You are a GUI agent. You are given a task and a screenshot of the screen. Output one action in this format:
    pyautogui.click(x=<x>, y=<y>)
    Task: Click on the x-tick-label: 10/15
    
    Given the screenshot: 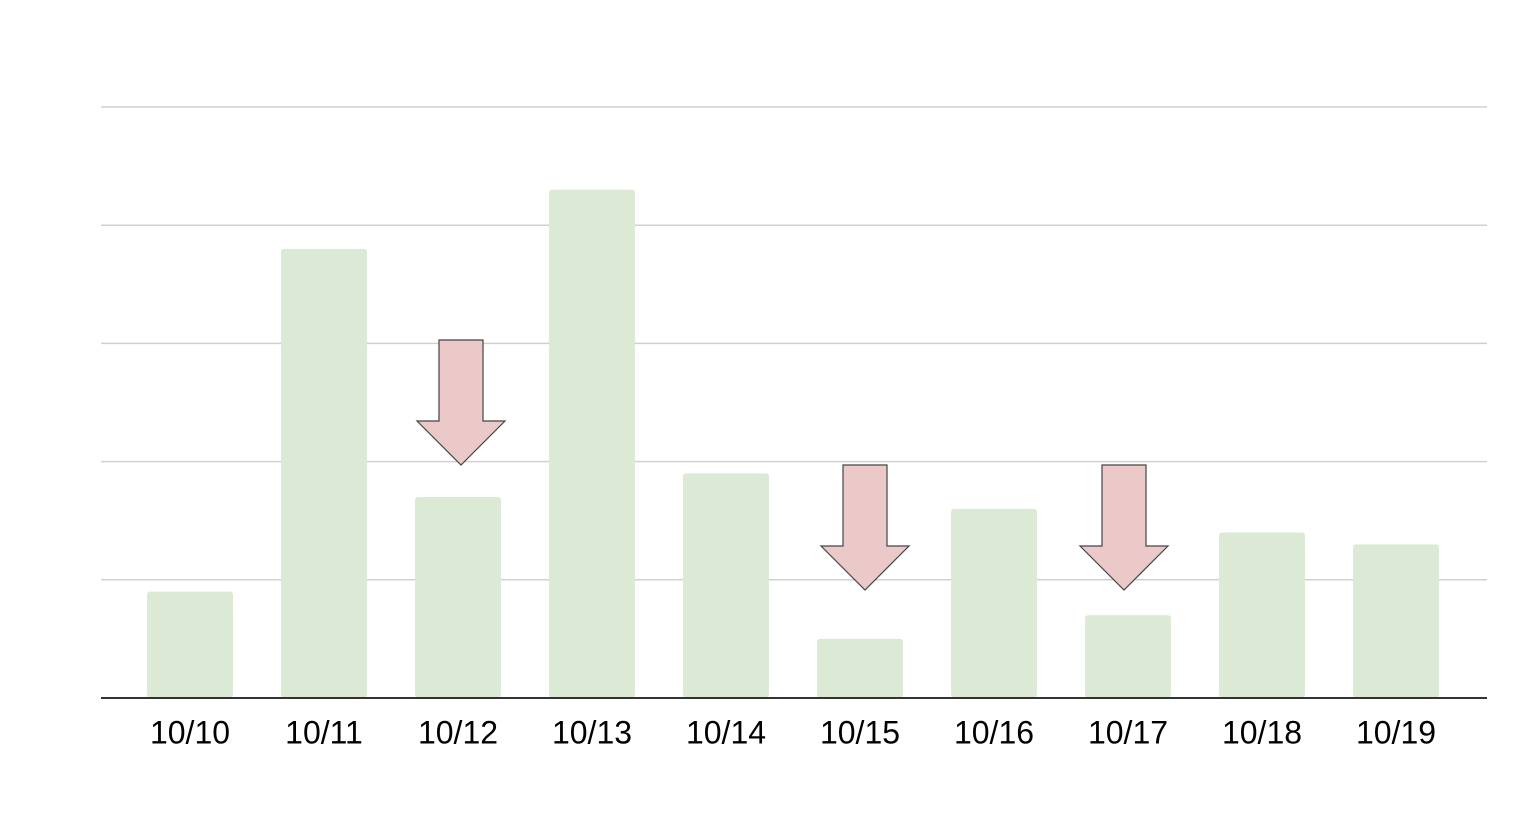 What is the action you would take?
    pyautogui.click(x=860, y=732)
    